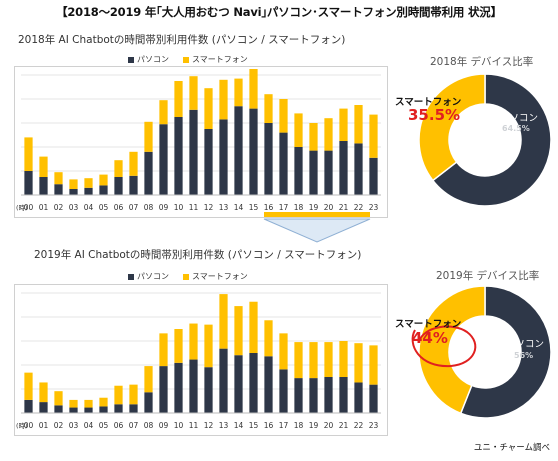  What do you see at coordinates (344, 425) in the screenshot?
I see `chart-2019-tick-label-21: 21` at bounding box center [344, 425].